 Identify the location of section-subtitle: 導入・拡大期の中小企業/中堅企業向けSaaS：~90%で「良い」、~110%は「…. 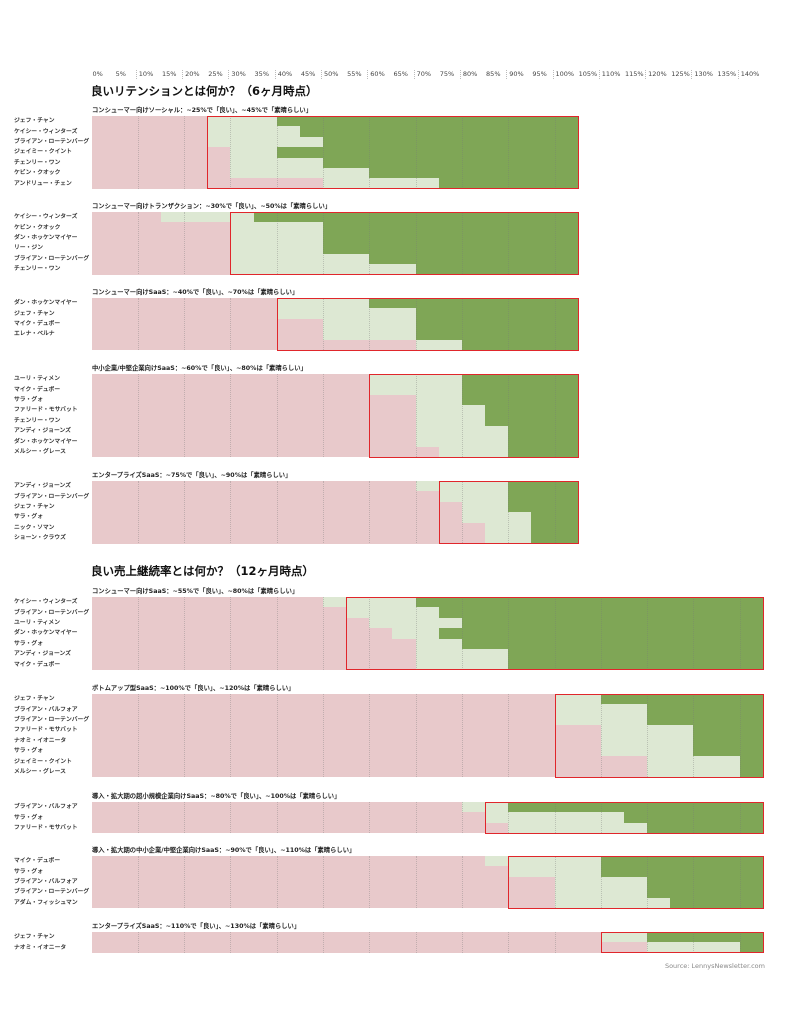
(224, 850).